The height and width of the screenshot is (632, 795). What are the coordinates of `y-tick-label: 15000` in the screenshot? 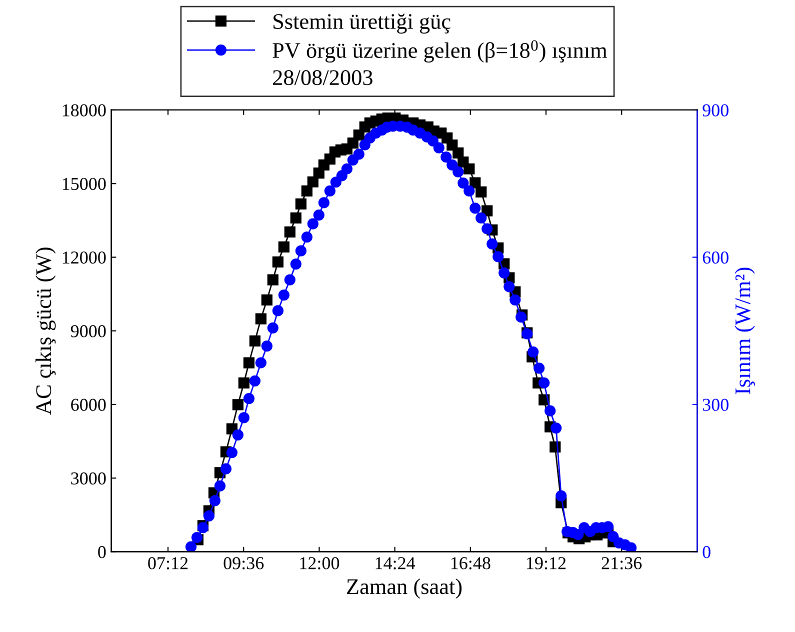 It's located at (84, 184).